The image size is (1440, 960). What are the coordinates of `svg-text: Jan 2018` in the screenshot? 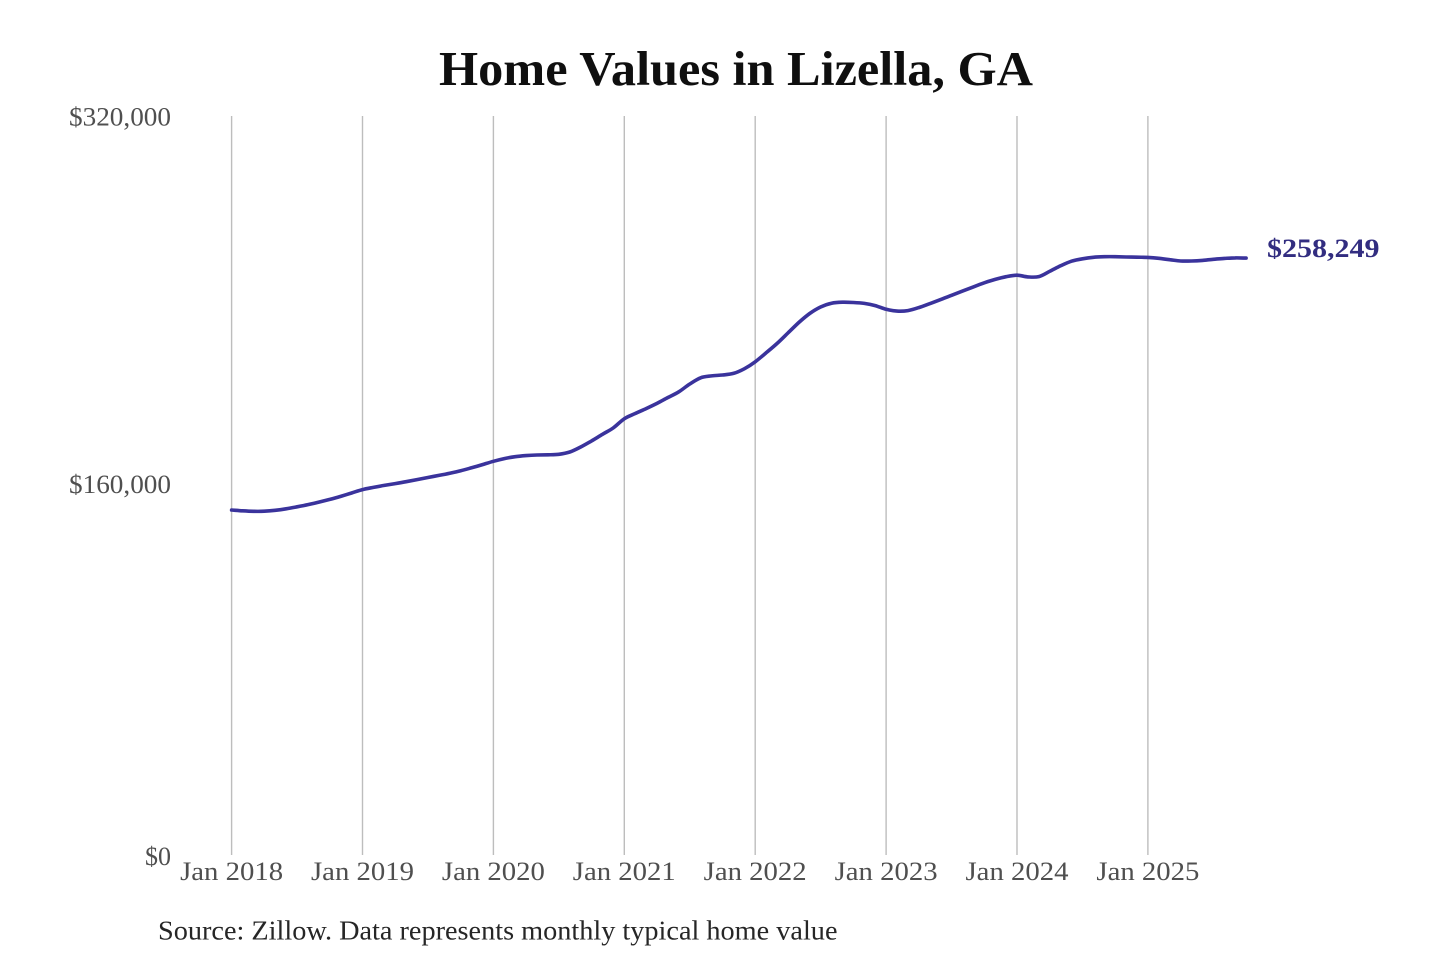 It's located at (231, 871).